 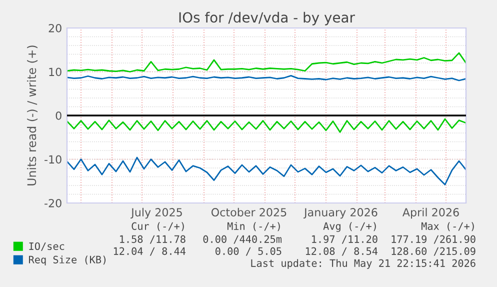 I want to click on y-tick-label: -10, so click(x=53, y=159).